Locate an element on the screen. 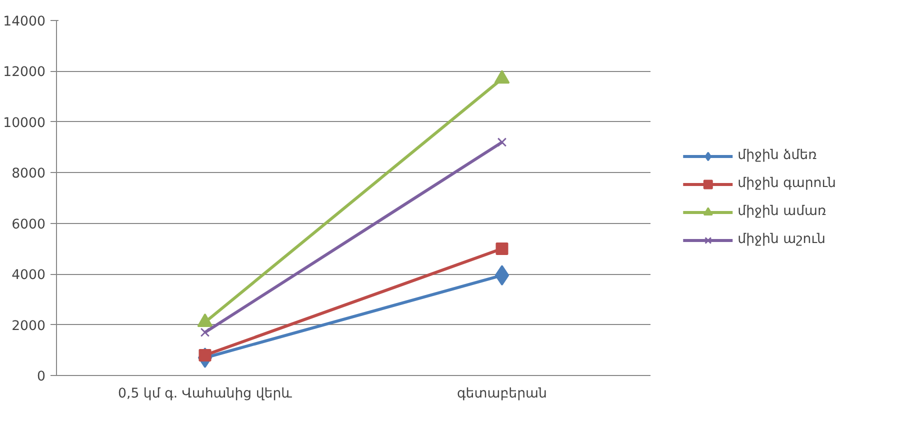 The image size is (908, 438). y-tick-label: 4000 is located at coordinates (29, 276).